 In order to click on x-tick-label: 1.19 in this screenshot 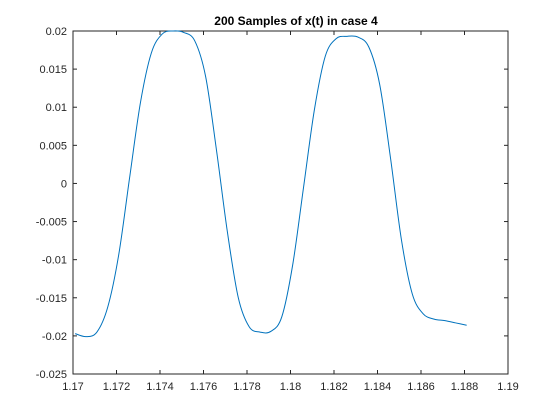, I will do `click(507, 387)`.